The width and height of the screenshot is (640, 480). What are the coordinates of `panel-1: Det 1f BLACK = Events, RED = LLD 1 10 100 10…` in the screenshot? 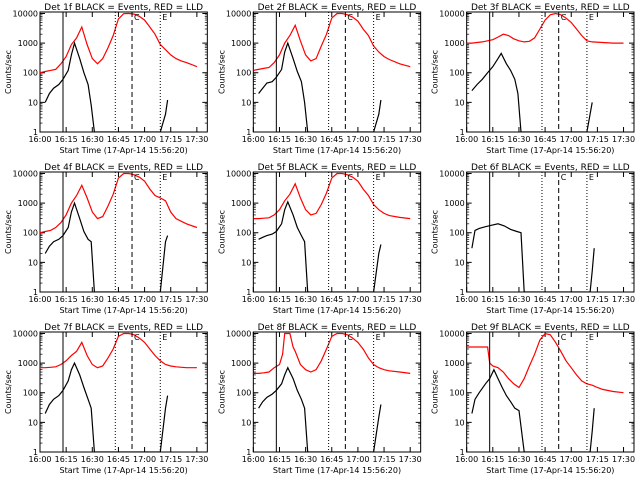 It's located at (106, 79).